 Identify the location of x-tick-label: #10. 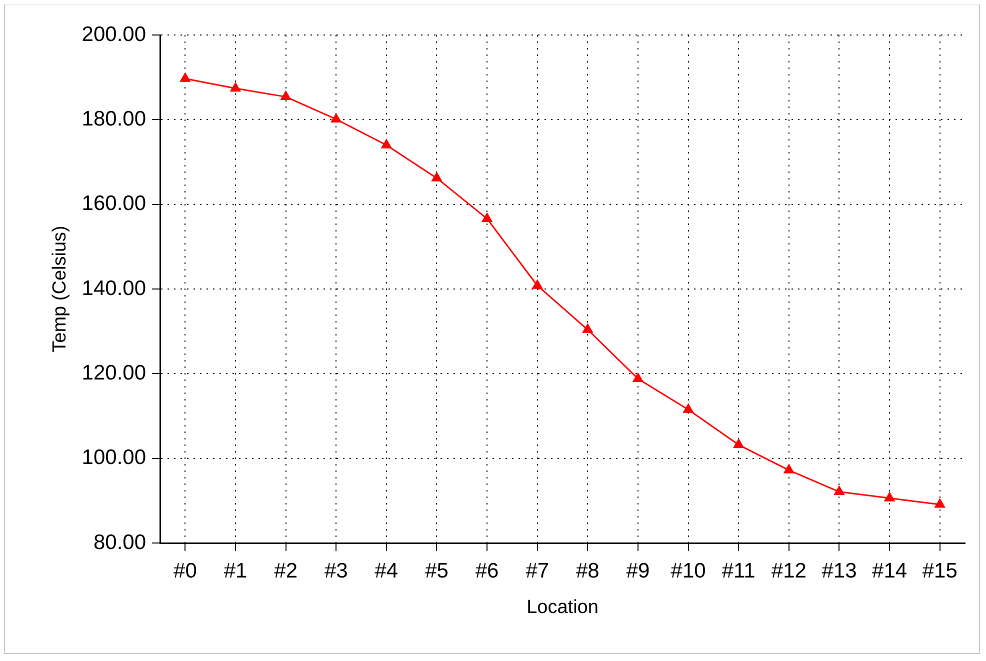
(688, 570).